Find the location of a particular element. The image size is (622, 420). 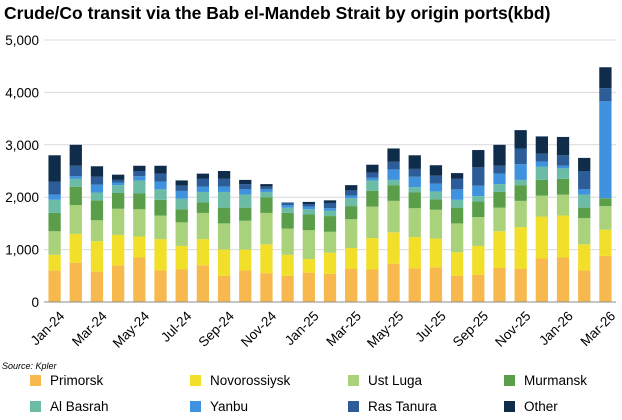

bar-segment-ras-tanura: Feb-24 Ras Tanura: 200 is located at coordinates (75, 171).